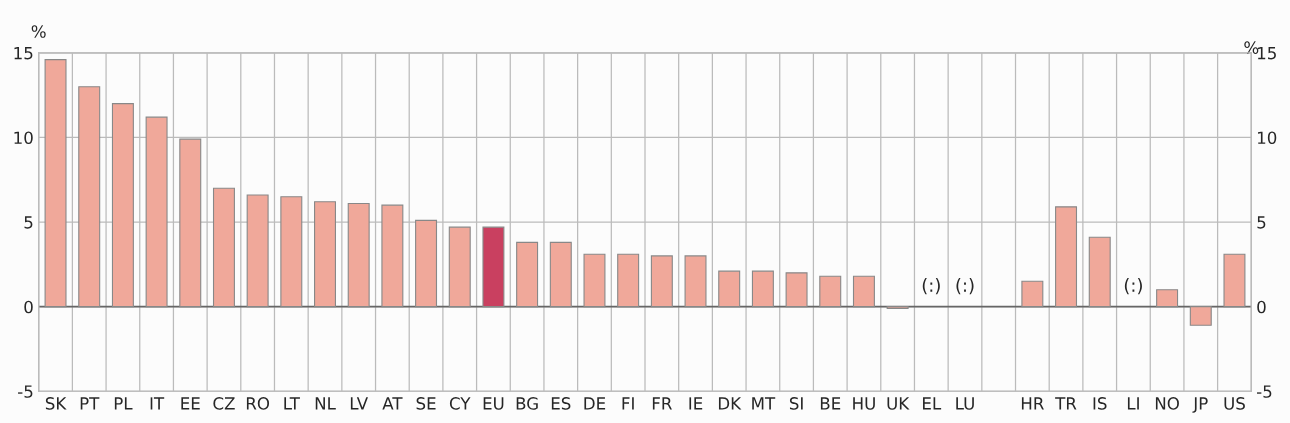 The image size is (1290, 423). I want to click on x-tick-label: IE, so click(696, 403).